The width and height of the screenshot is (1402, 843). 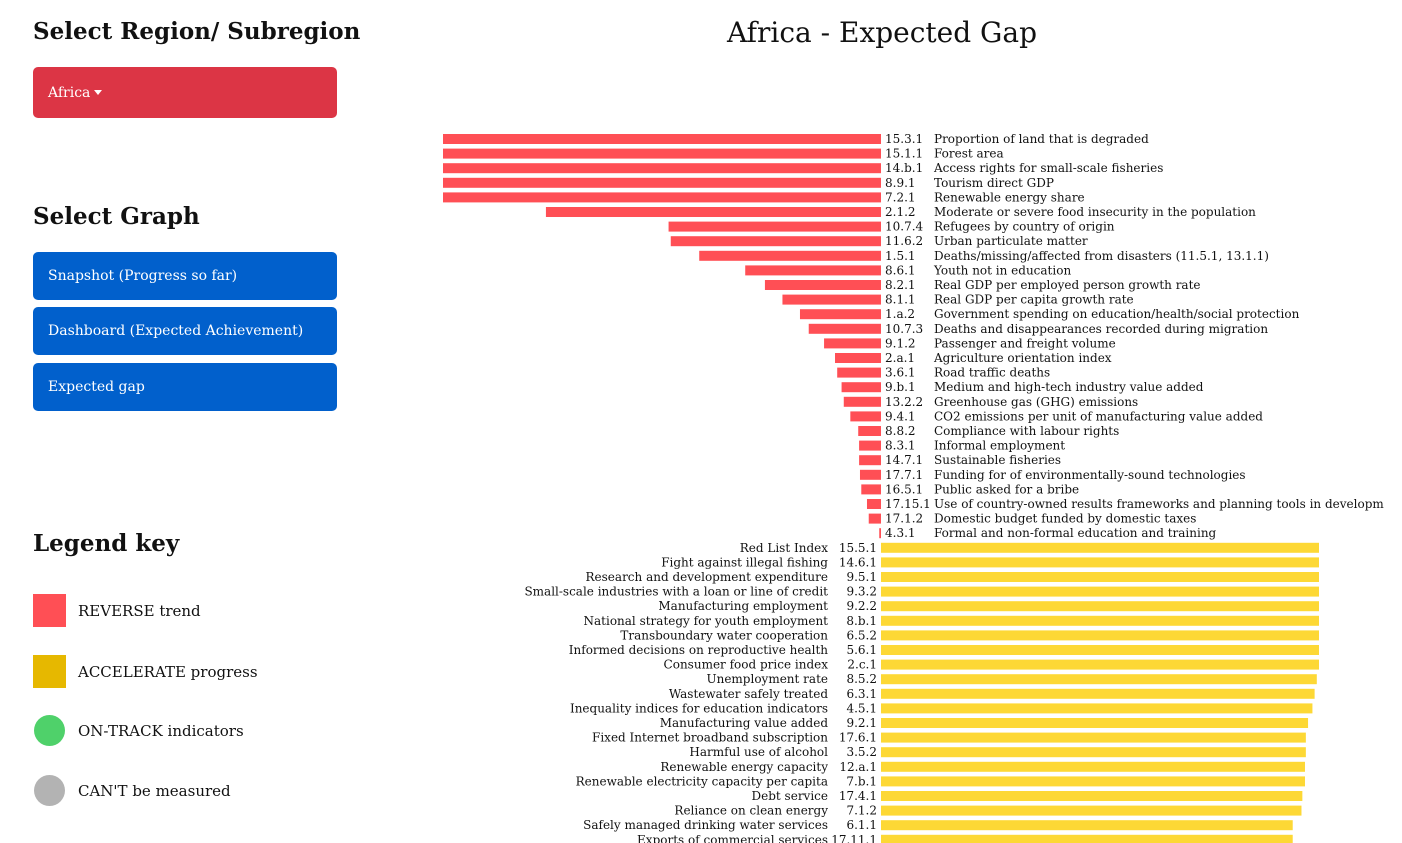 I want to click on accelerate-bar-code-9-3-2: 9.3.2, so click(x=861, y=592).